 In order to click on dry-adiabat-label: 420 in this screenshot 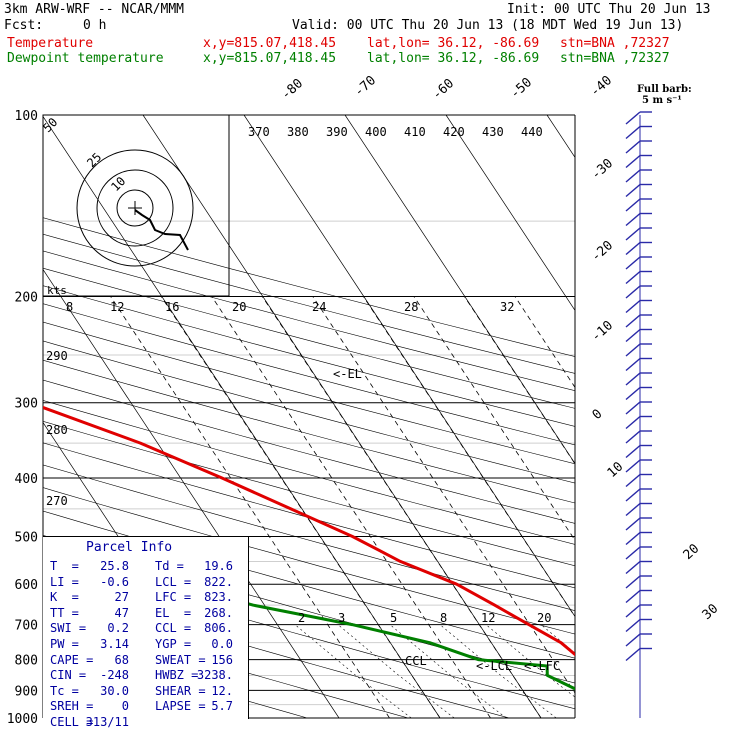, I will do `click(454, 132)`.